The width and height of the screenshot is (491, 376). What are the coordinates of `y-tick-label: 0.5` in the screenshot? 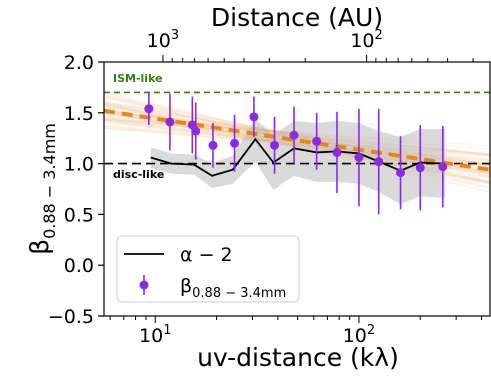 It's located at (79, 215).